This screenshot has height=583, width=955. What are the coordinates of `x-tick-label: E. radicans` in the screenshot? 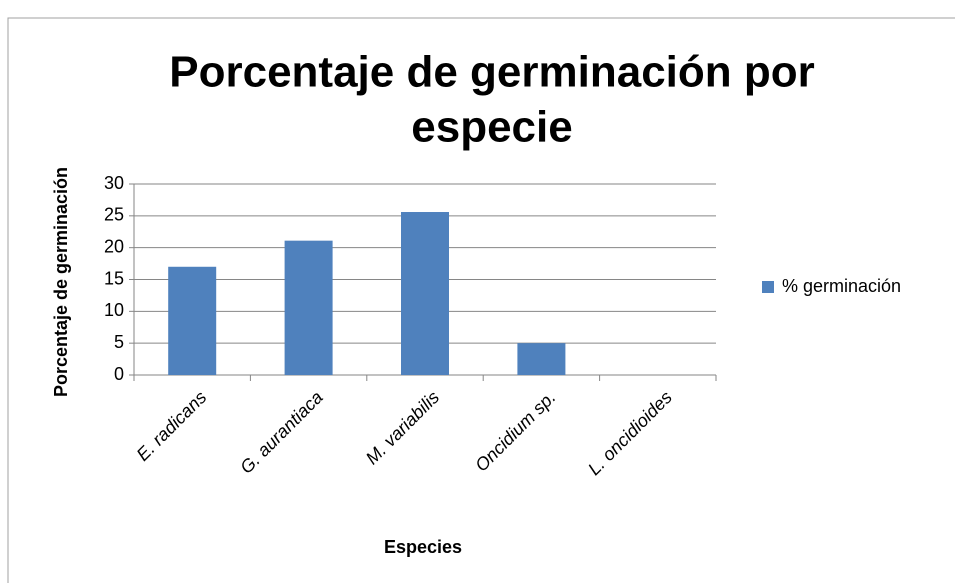 It's located at (172, 426).